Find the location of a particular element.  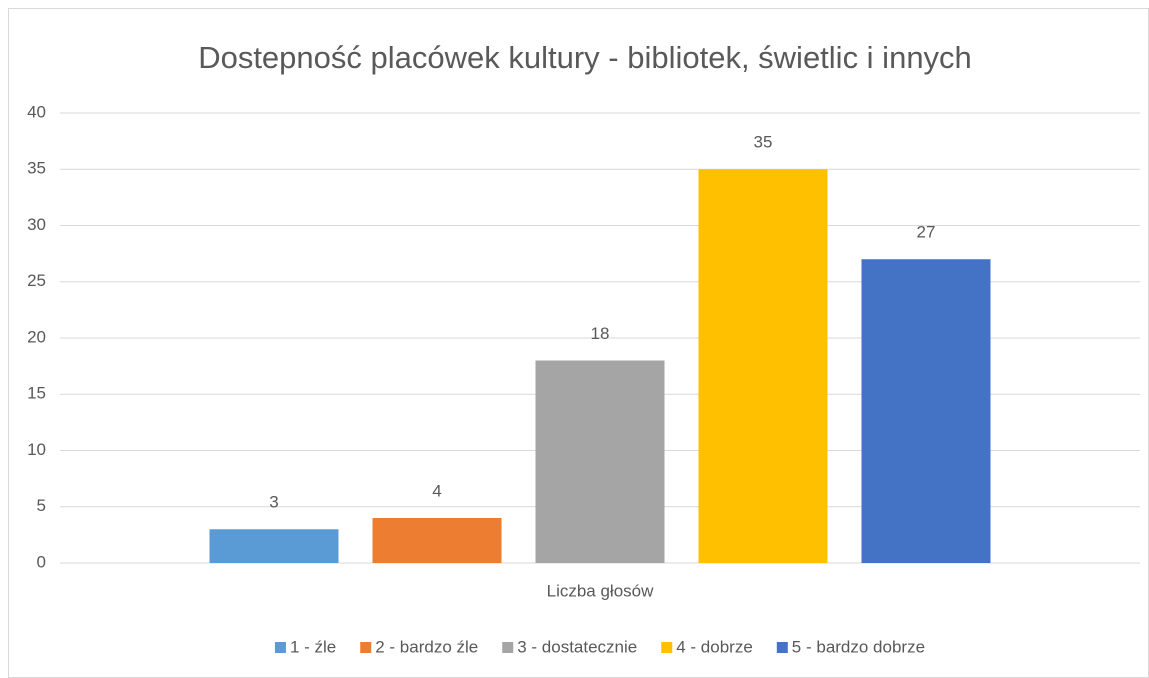

y-tick-label: 40 is located at coordinates (36, 111).